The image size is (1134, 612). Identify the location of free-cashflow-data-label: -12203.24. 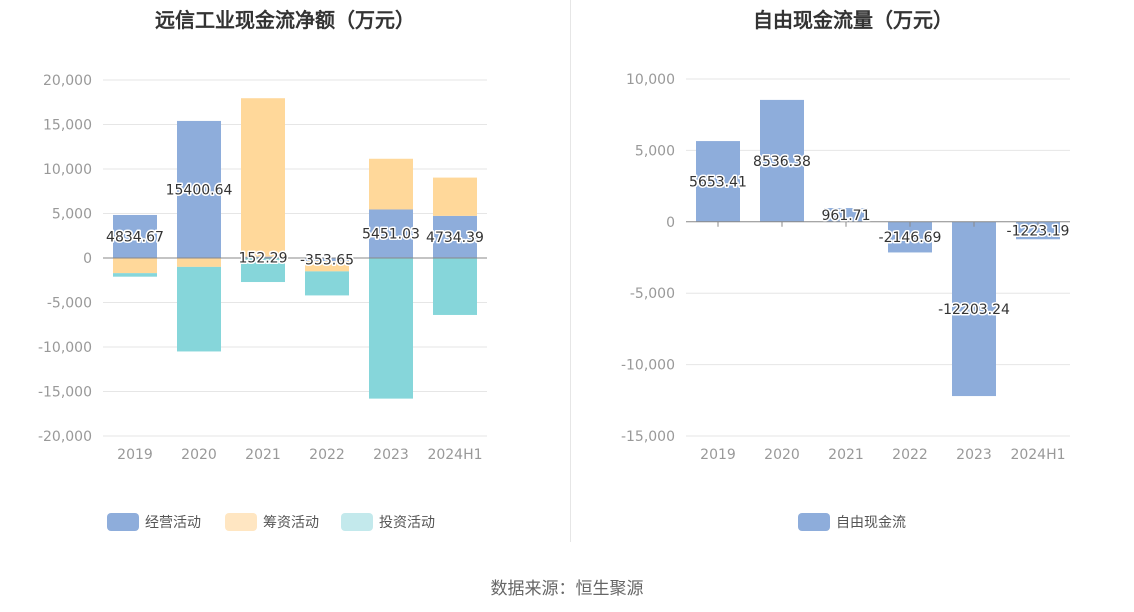
(974, 310).